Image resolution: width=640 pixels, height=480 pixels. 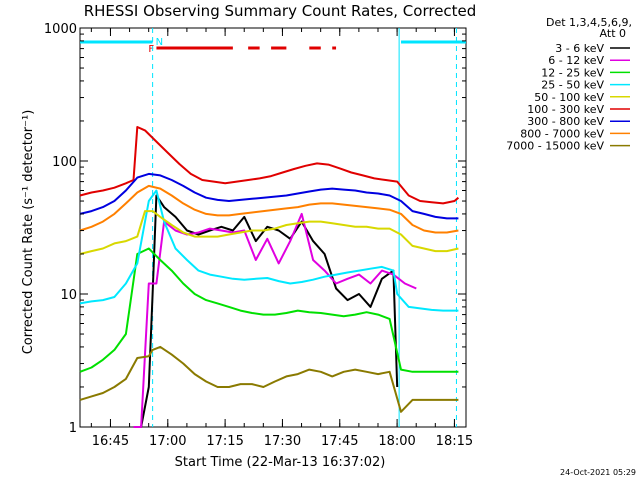 What do you see at coordinates (613, 33) in the screenshot?
I see `legend-header-line-2: Att 0` at bounding box center [613, 33].